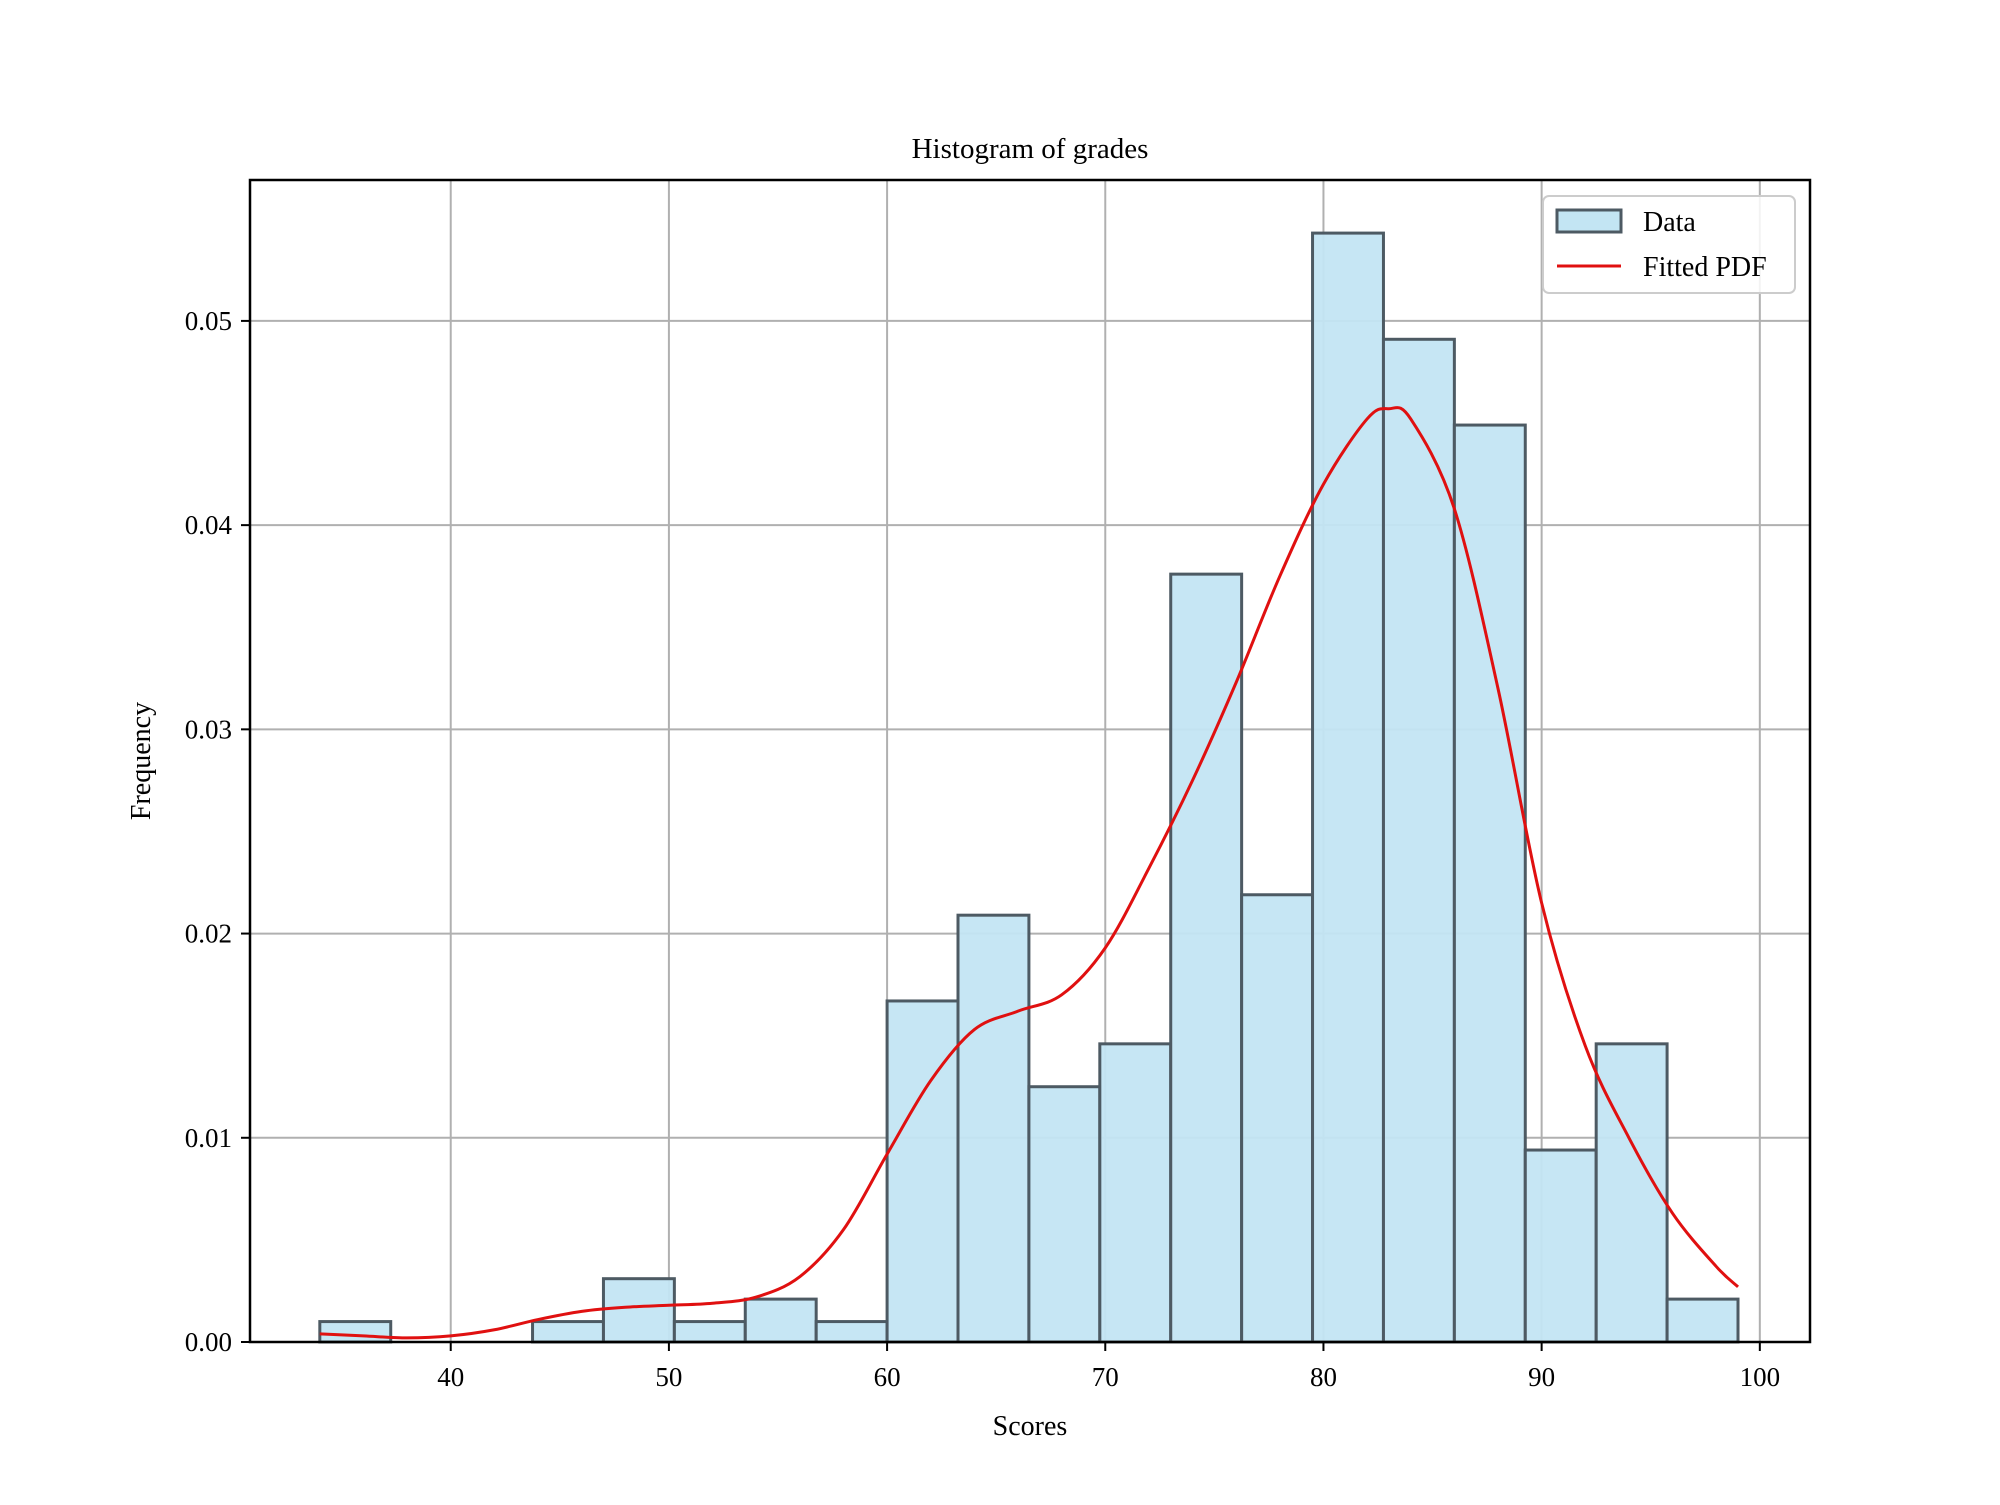 Image resolution: width=2000 pixels, height=1505 pixels. I want to click on x-tick-label: 60, so click(887, 1377).